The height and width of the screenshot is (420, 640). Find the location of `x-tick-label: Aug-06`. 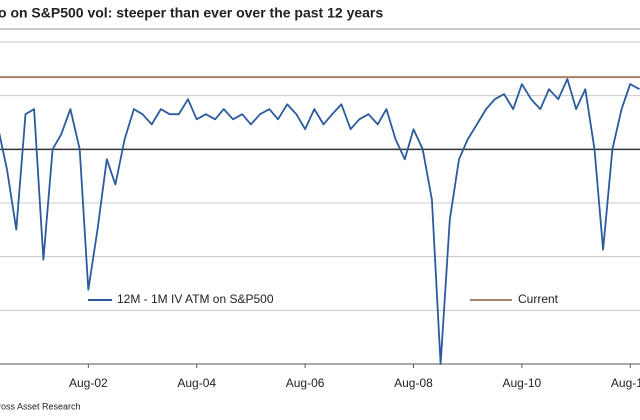

x-tick-label: Aug-06 is located at coordinates (305, 383).